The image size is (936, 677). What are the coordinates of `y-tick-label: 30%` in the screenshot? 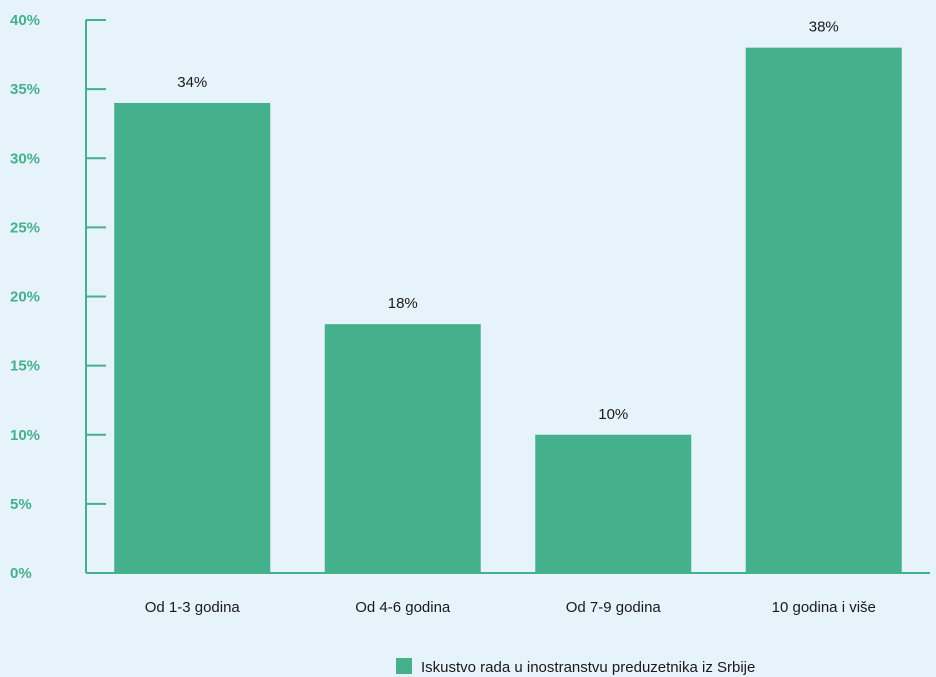 It's located at (25, 158).